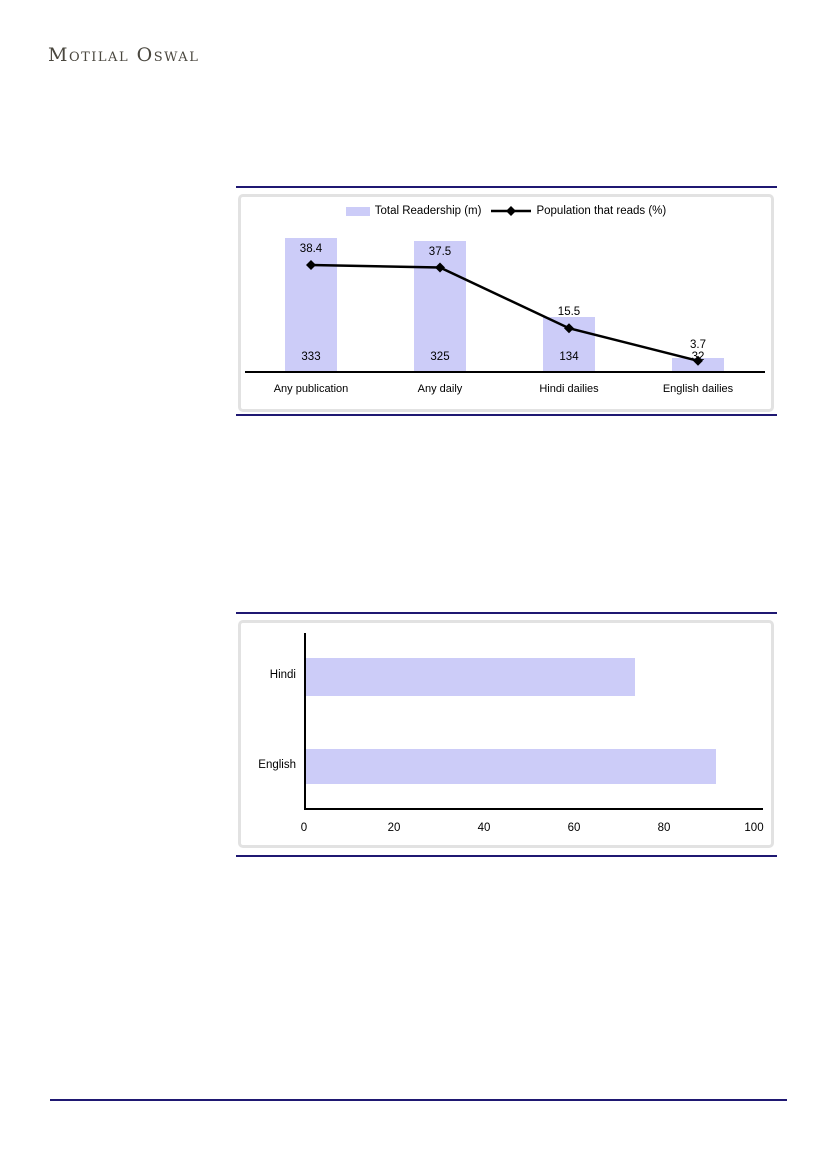  I want to click on x-tick-label: 80, so click(664, 828).